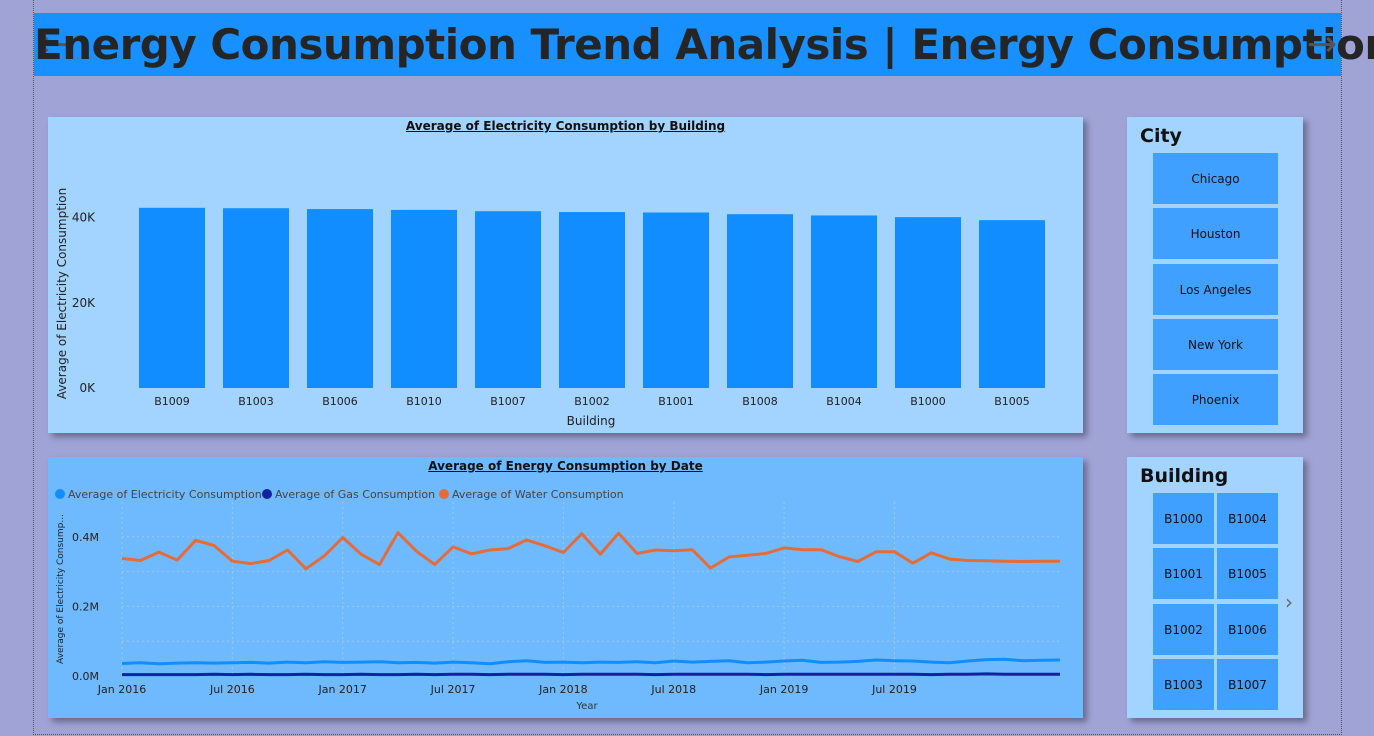 Image resolution: width=1374 pixels, height=736 pixels. I want to click on x-tick-label: B1006, so click(340, 401).